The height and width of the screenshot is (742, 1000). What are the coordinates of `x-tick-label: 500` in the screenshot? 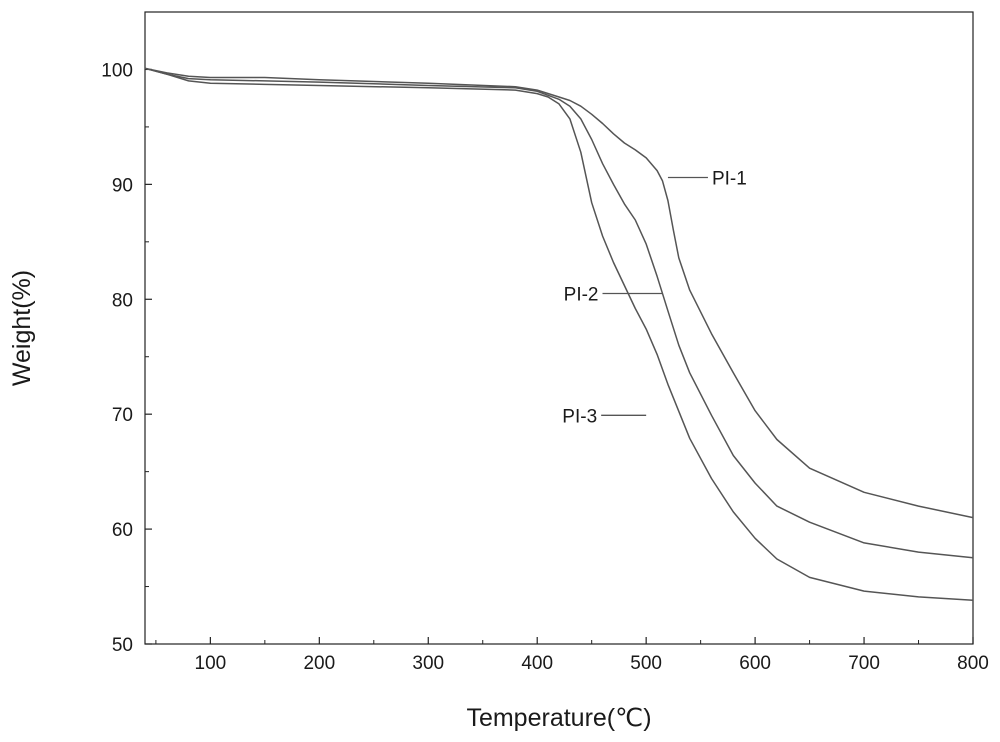 It's located at (646, 663).